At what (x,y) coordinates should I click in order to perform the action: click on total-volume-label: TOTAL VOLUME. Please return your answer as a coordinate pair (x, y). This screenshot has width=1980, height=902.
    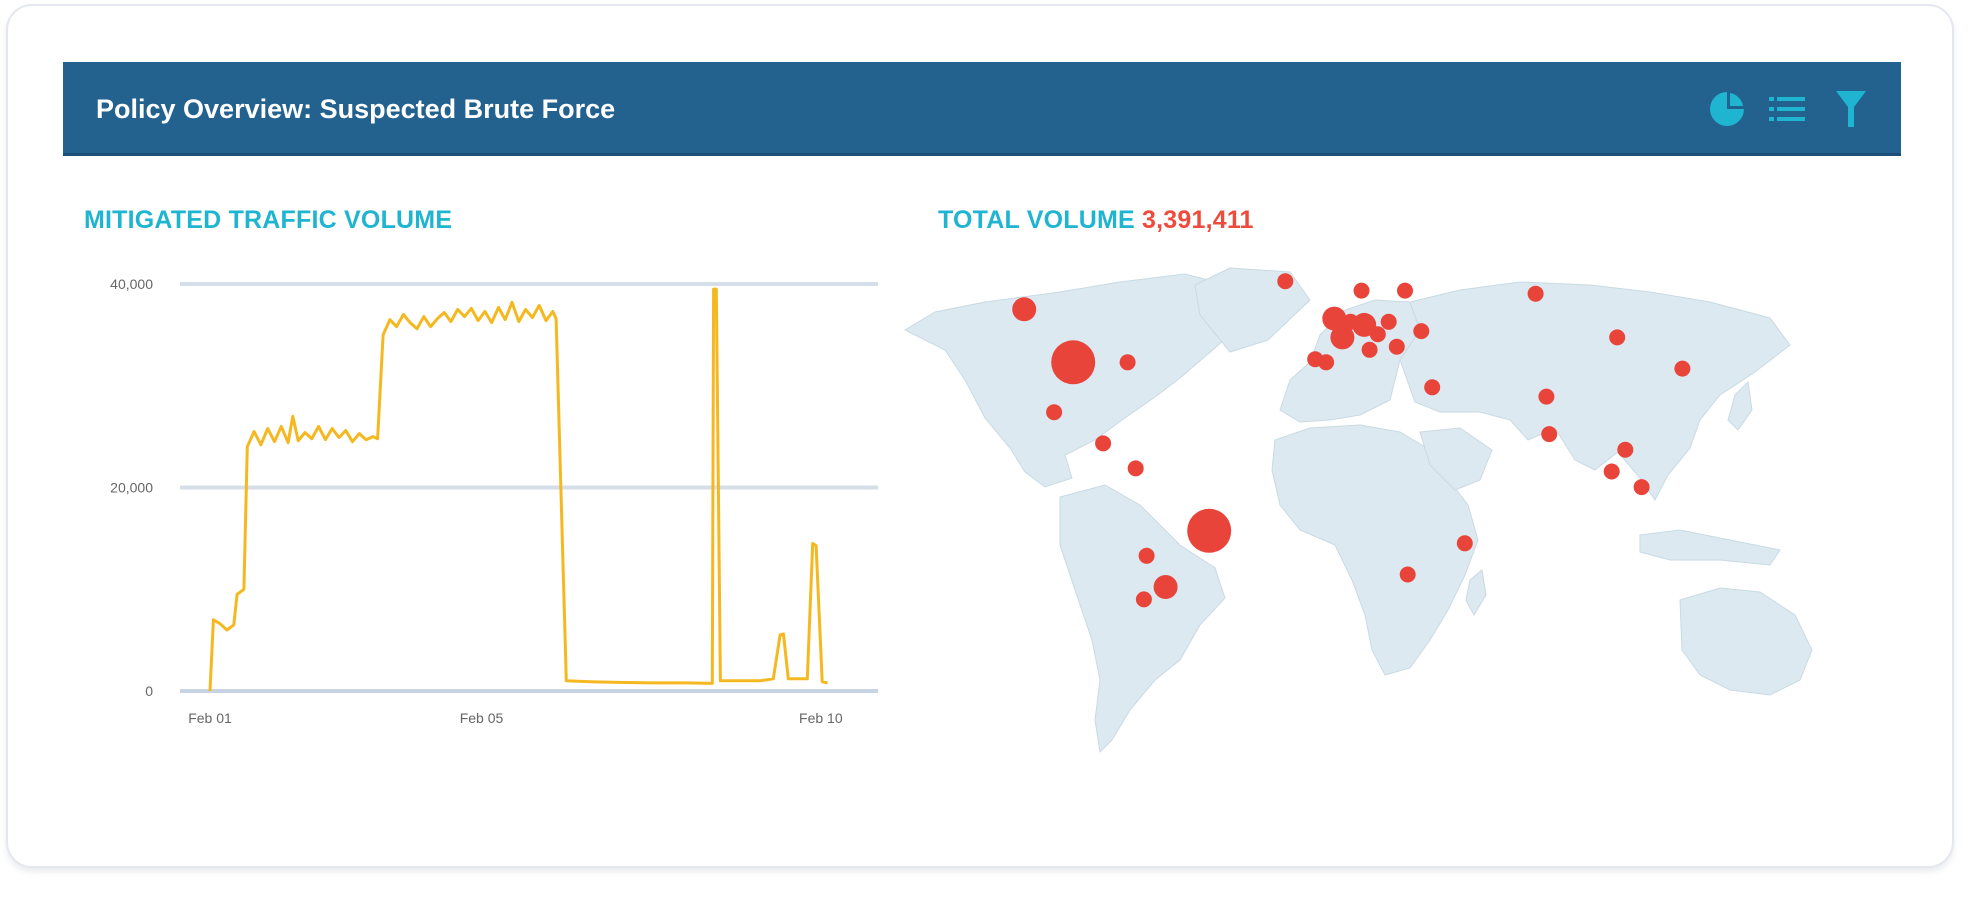
    Looking at the image, I should click on (1036, 220).